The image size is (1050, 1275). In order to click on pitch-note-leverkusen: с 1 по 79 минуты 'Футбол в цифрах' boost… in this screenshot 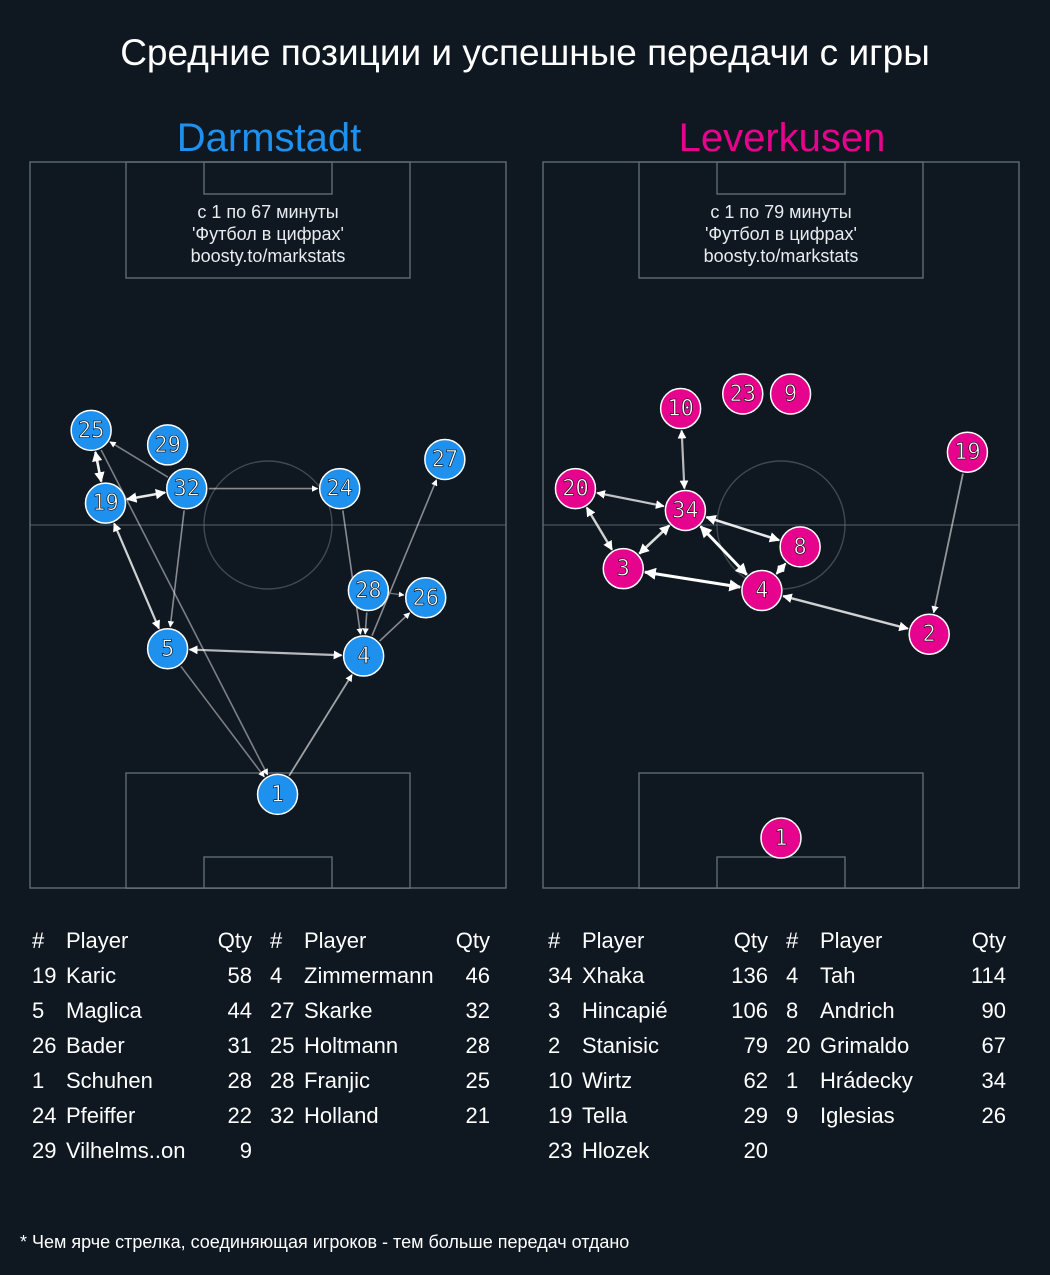, I will do `click(781, 234)`.